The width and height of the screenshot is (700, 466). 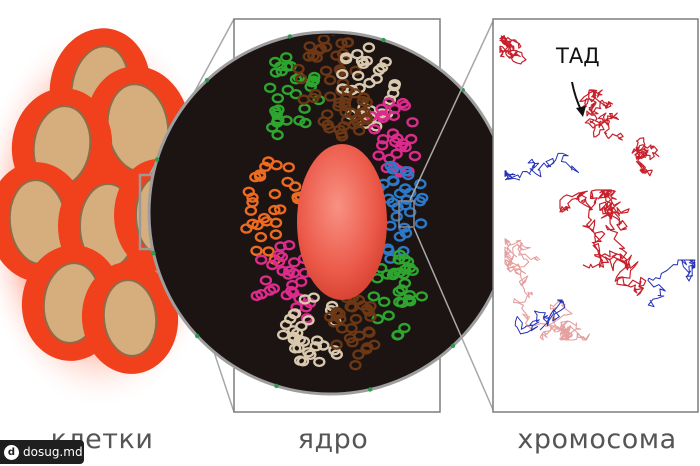 I want to click on cell, so click(x=130, y=318).